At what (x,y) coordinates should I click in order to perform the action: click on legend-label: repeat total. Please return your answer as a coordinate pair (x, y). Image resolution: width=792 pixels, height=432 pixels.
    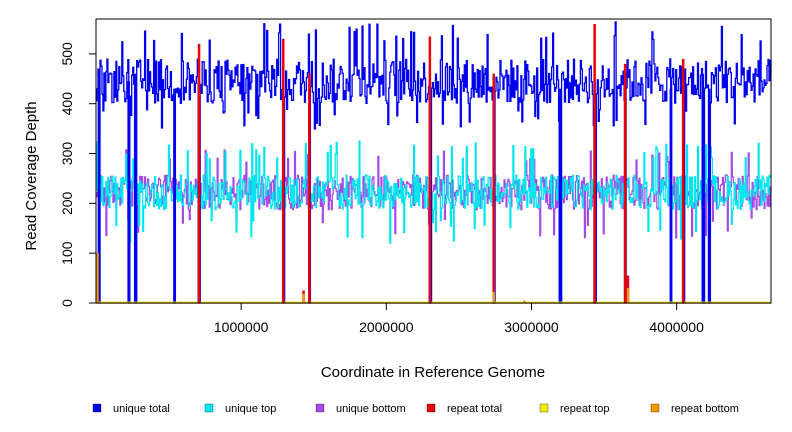
    Looking at the image, I should click on (474, 409).